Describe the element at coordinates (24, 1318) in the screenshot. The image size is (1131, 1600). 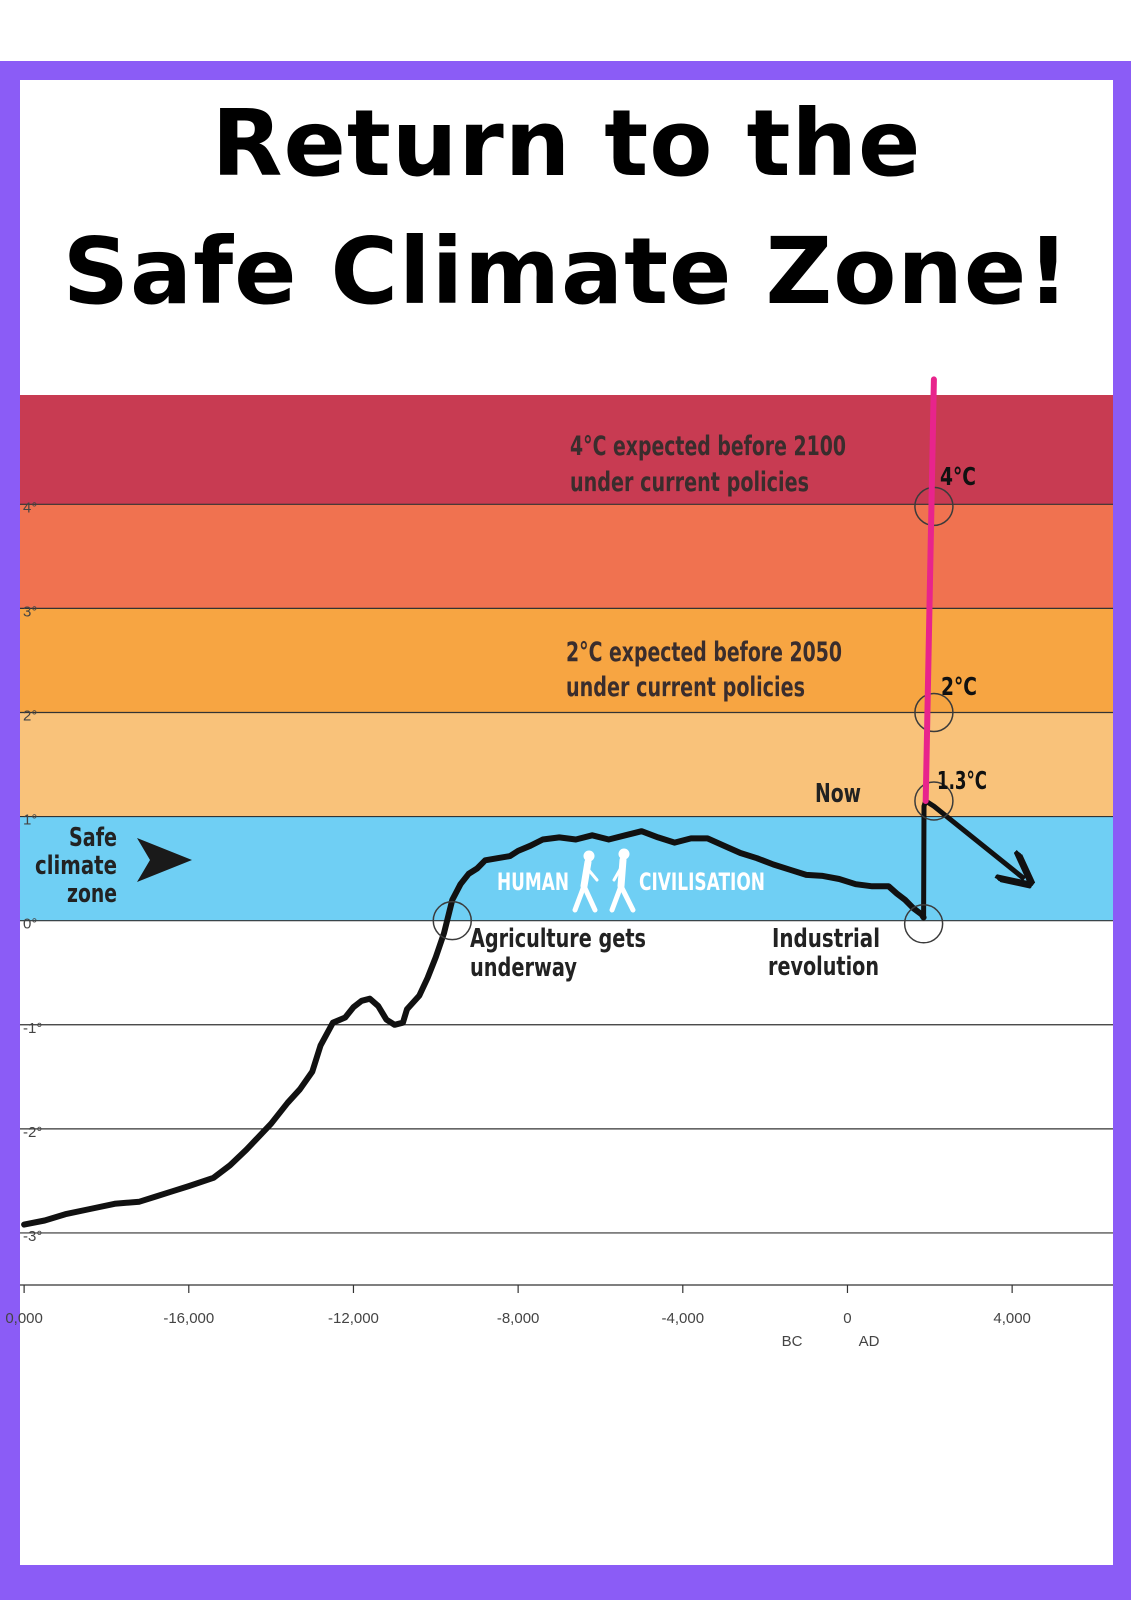
I see `x-tick-label: 0,000` at that location.